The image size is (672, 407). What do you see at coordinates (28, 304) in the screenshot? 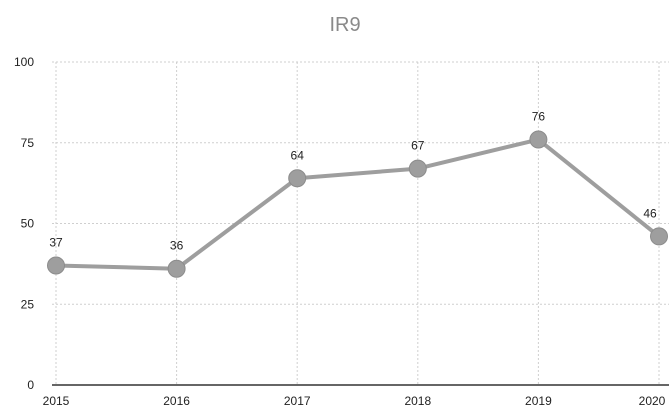
I see `y-tick-label-25: 25` at bounding box center [28, 304].